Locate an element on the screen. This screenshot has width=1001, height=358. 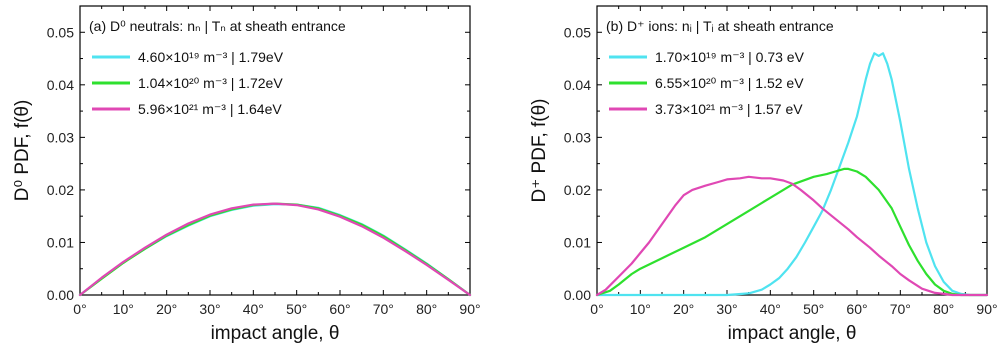
legend-entry: 4.60×10¹⁹ m⁻³ | 1.79eV is located at coordinates (211, 57).